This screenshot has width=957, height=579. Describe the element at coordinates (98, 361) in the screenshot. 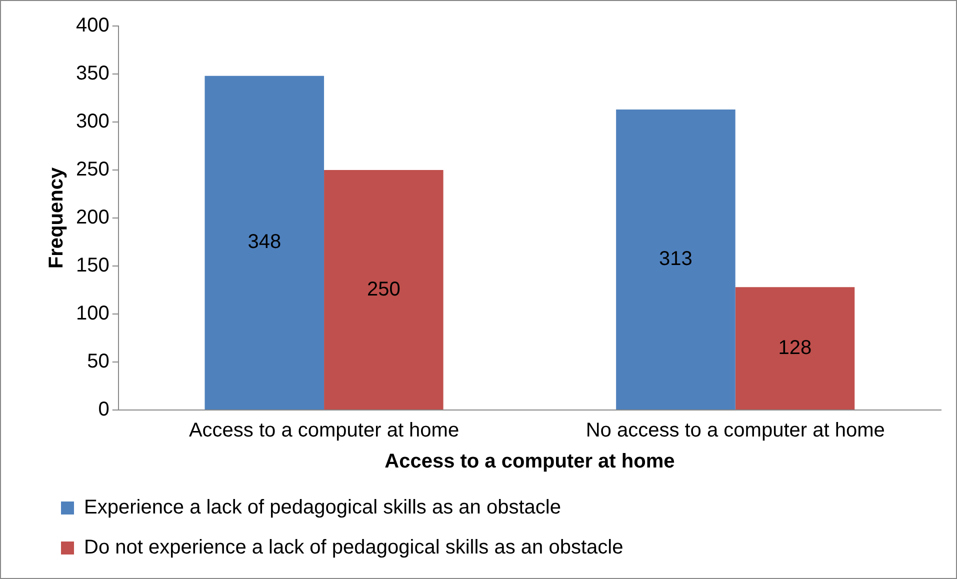

I see `y-tick-label: 50` at that location.